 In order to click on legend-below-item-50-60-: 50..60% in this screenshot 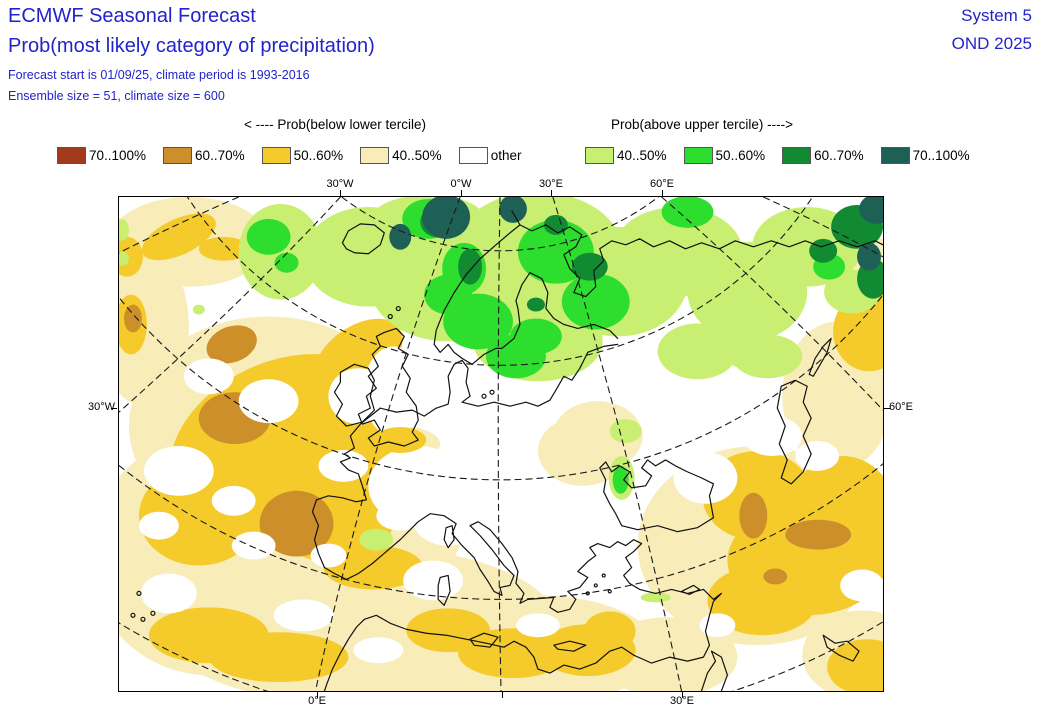, I will do `click(302, 155)`.